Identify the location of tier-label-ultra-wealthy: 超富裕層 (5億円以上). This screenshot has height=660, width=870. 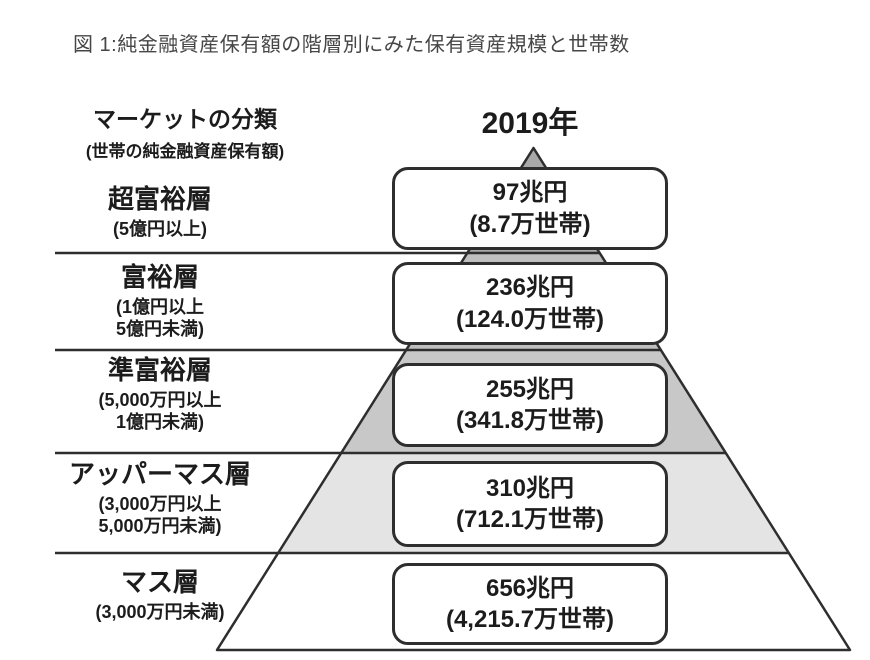
(160, 211).